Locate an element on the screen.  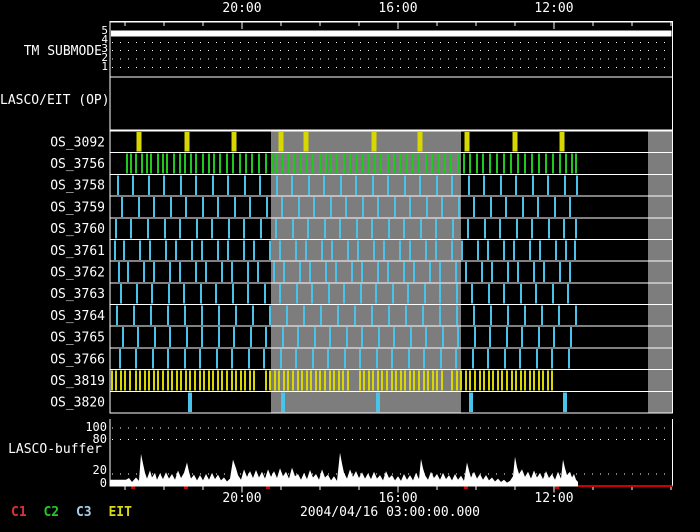
bottom-axis-tick-label: 16:00 is located at coordinates (398, 498).